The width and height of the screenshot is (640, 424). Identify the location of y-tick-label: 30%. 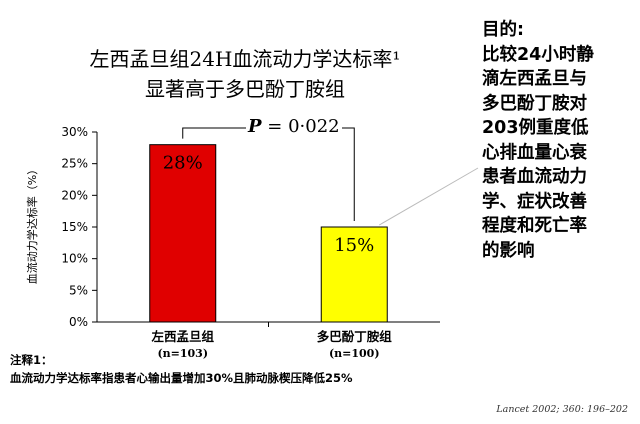
(74, 132).